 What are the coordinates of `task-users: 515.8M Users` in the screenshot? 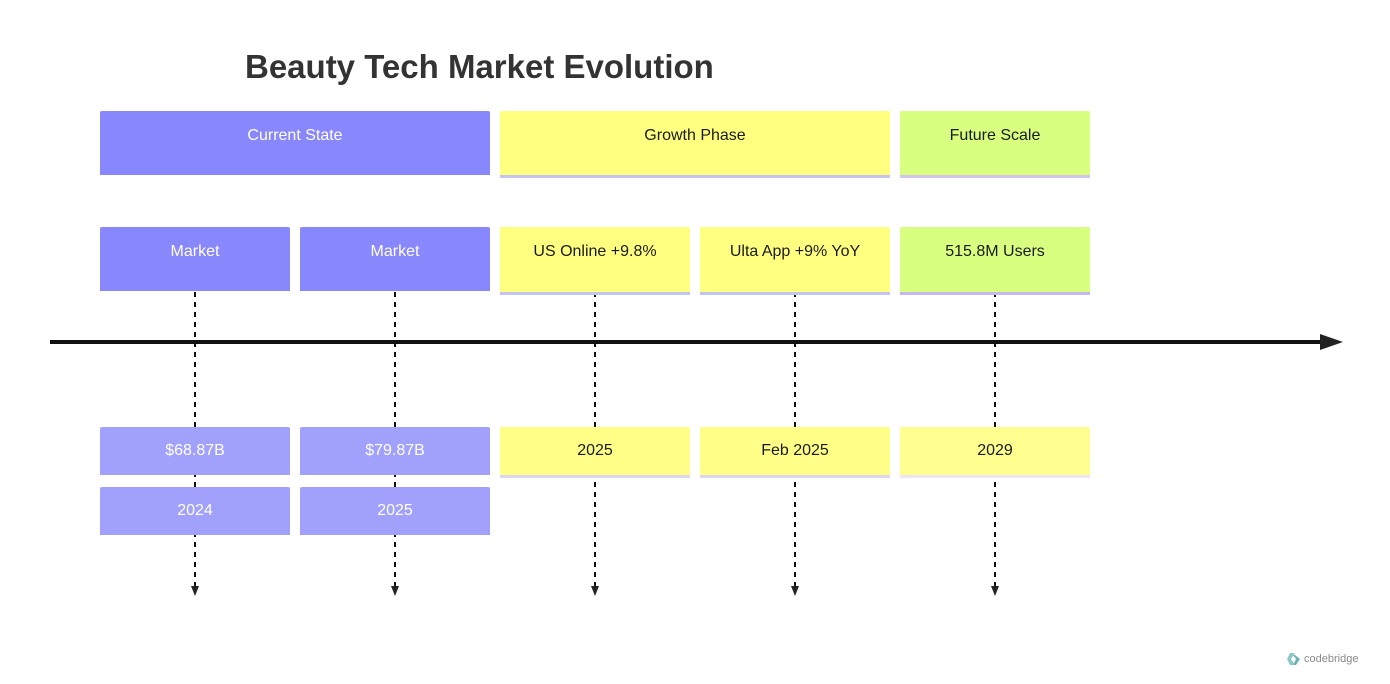 It's located at (995, 261).